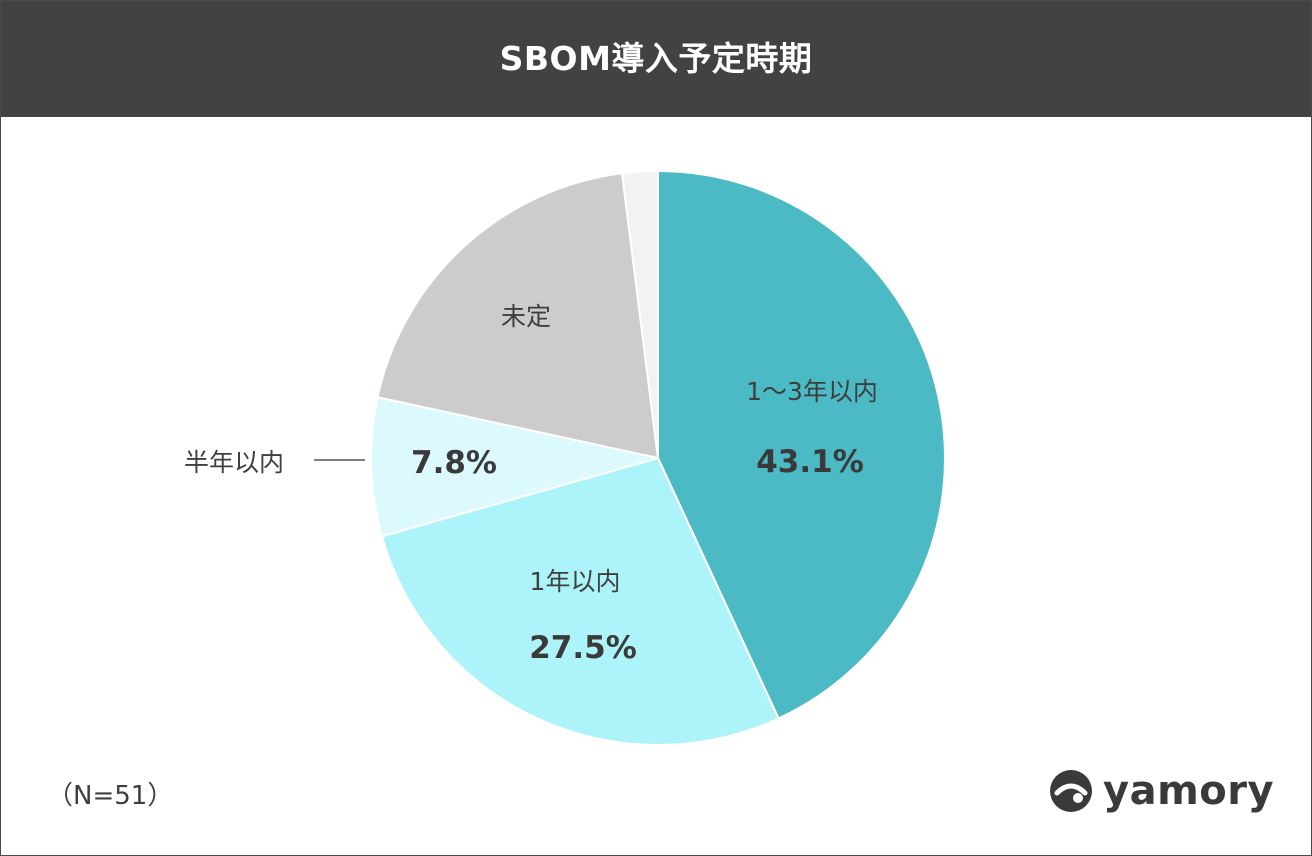 The height and width of the screenshot is (856, 1312). Describe the element at coordinates (583, 648) in the screenshot. I see `slice-value-1-year: 27.5%` at that location.